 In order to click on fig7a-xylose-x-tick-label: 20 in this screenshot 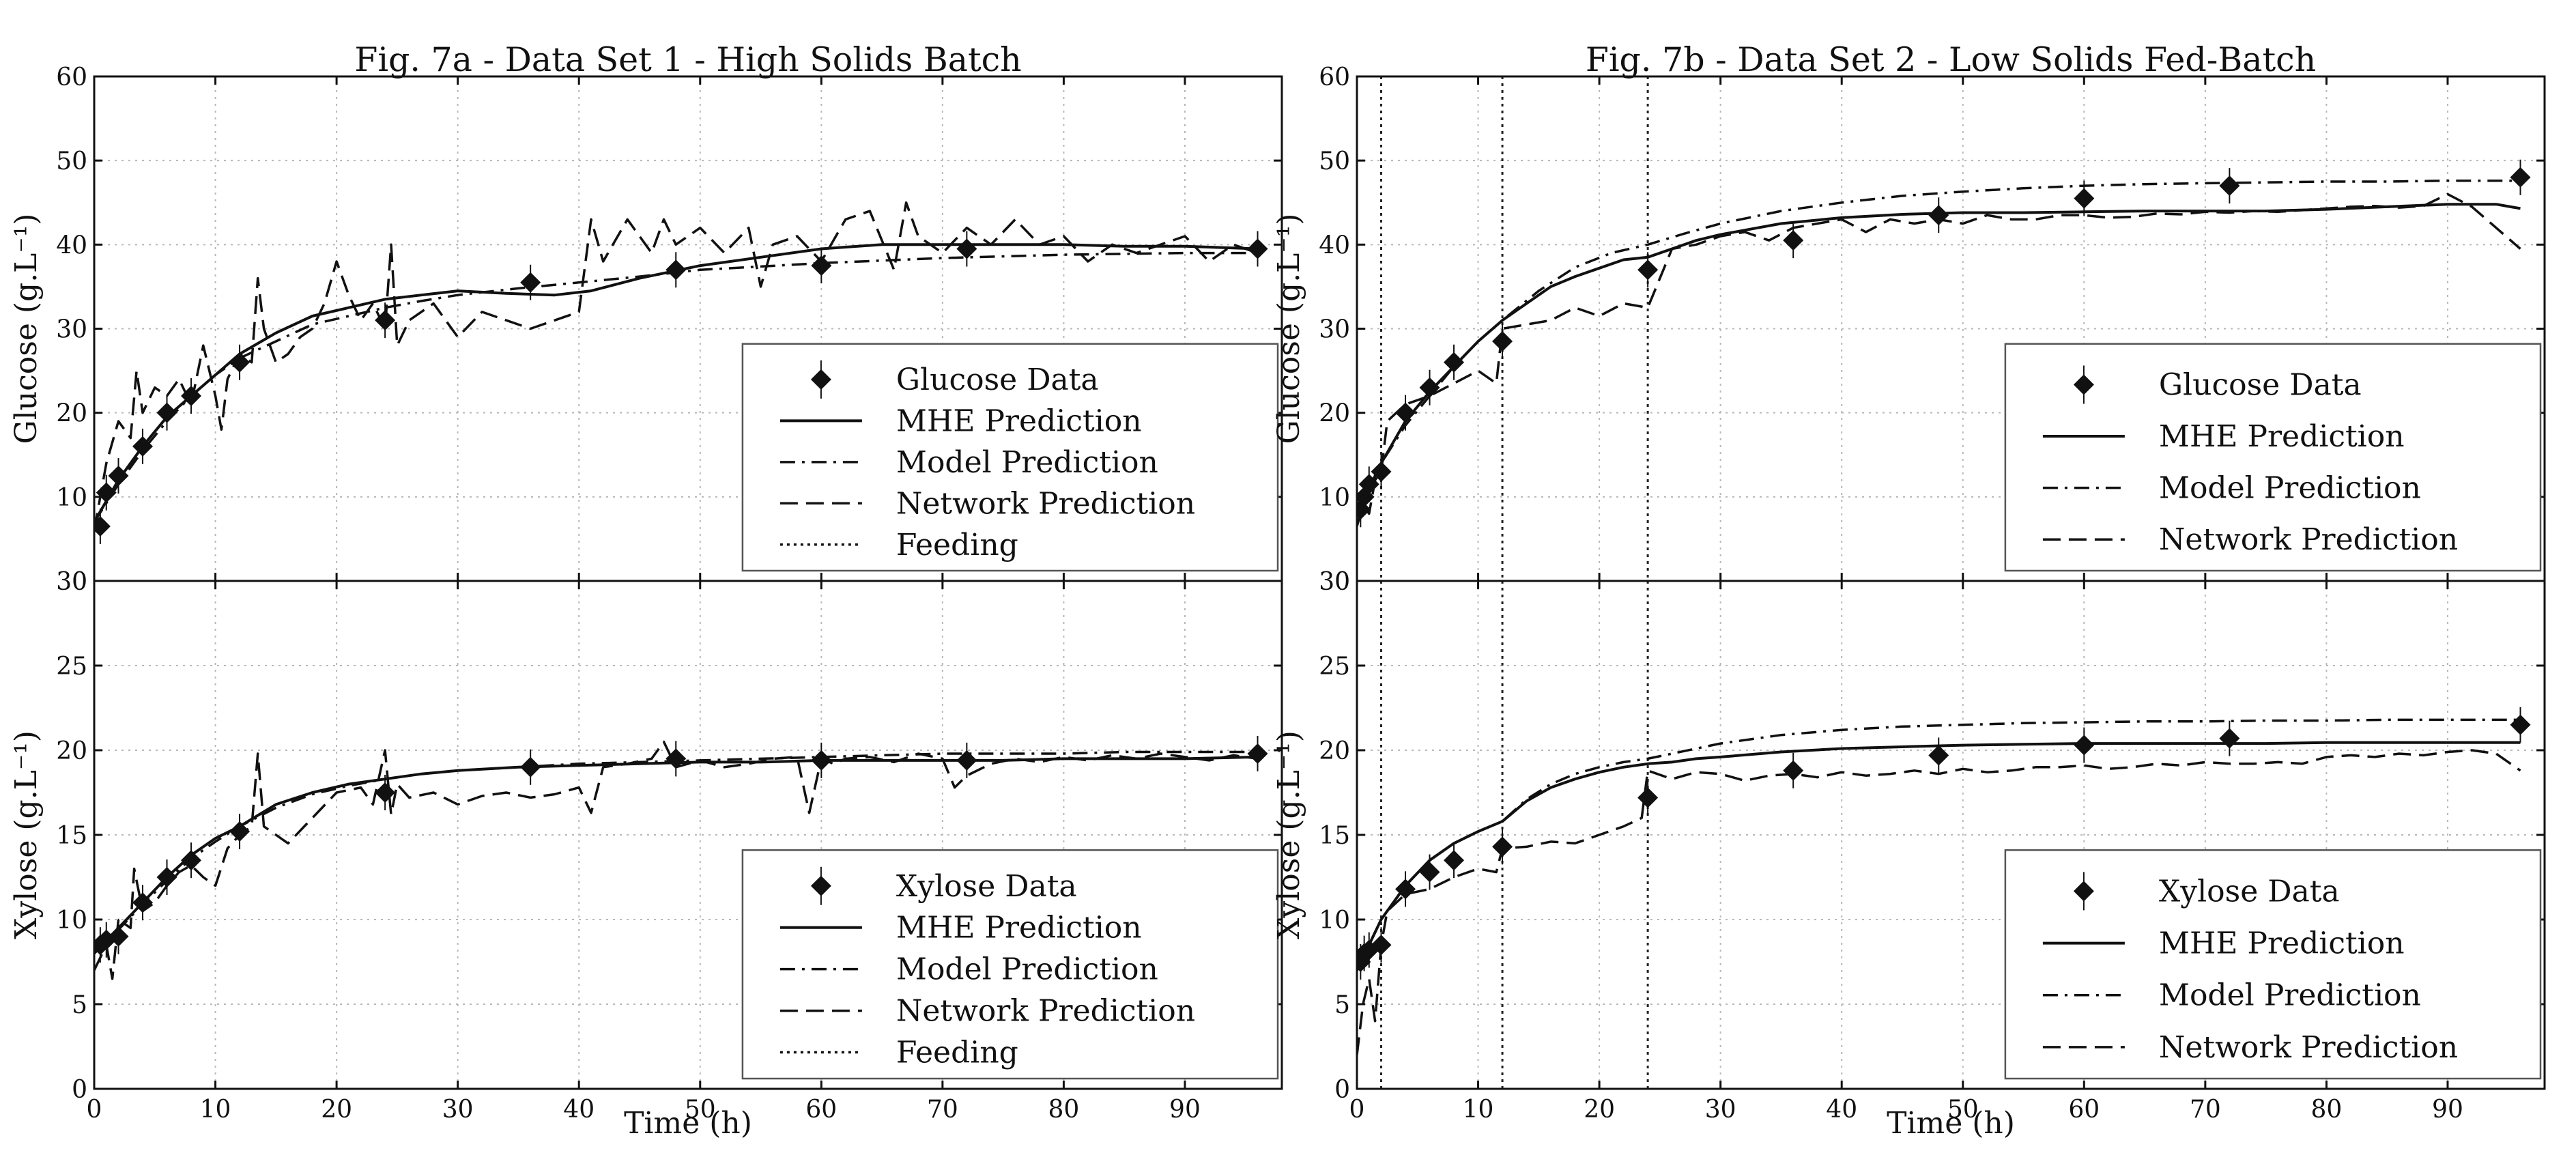, I will do `click(336, 1110)`.